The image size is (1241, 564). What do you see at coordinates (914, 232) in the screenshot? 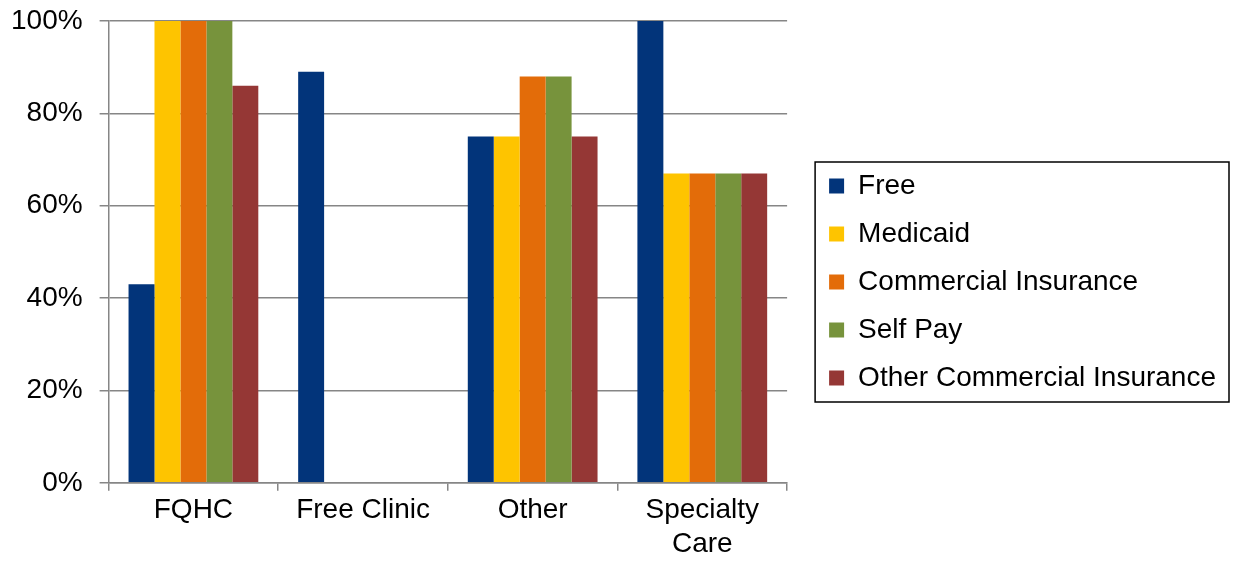
I see `legend-label: Medicaid` at bounding box center [914, 232].